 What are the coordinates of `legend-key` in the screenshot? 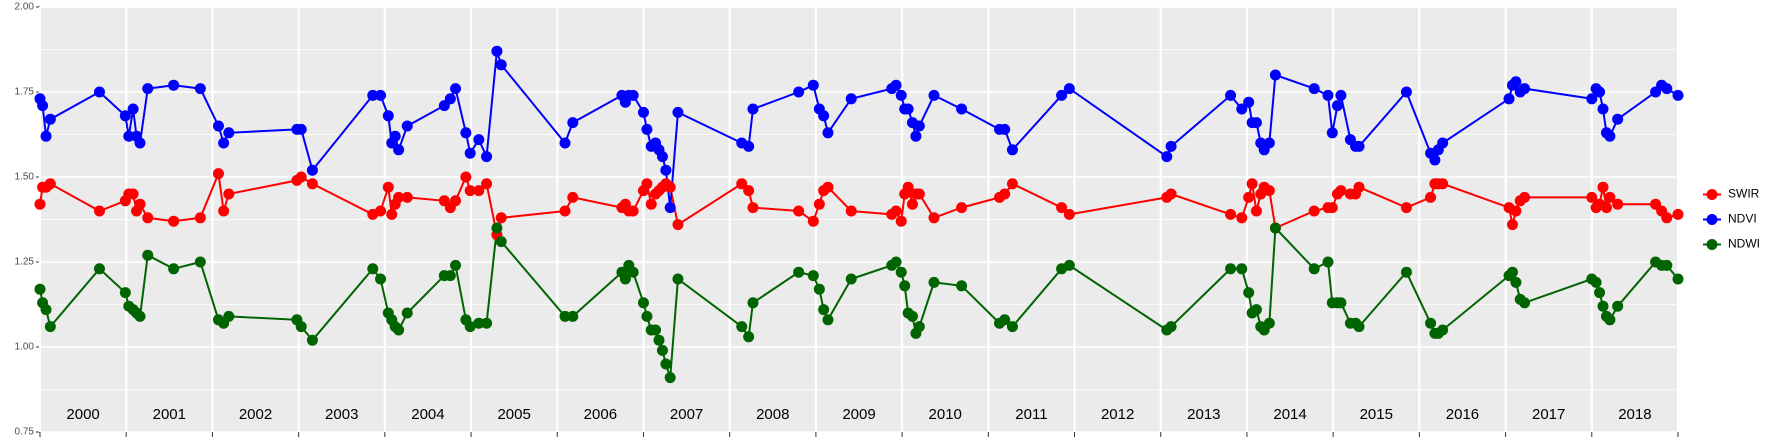 It's located at (1712, 194).